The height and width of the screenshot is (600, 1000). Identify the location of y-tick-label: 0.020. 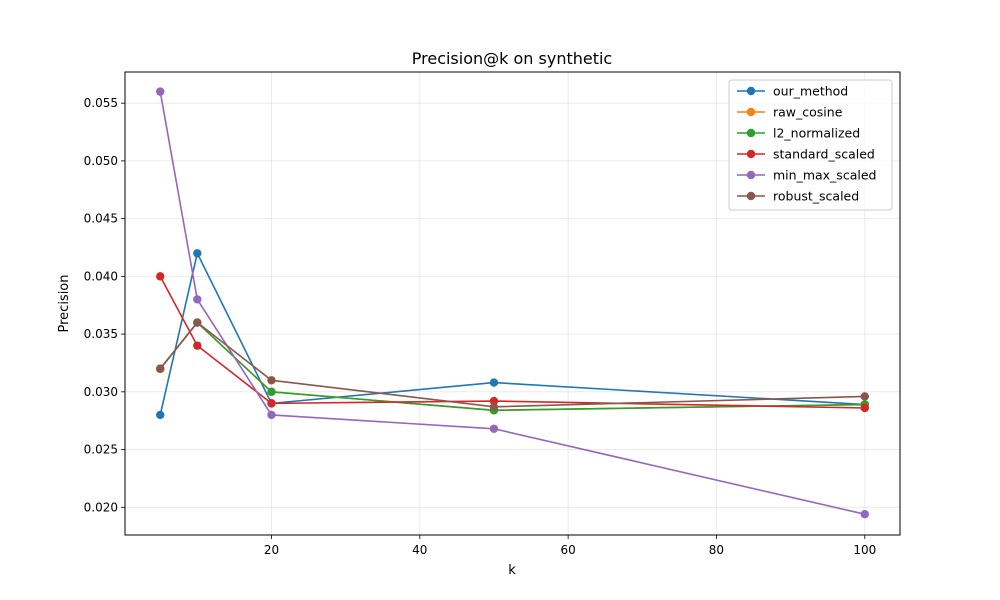
(101, 507).